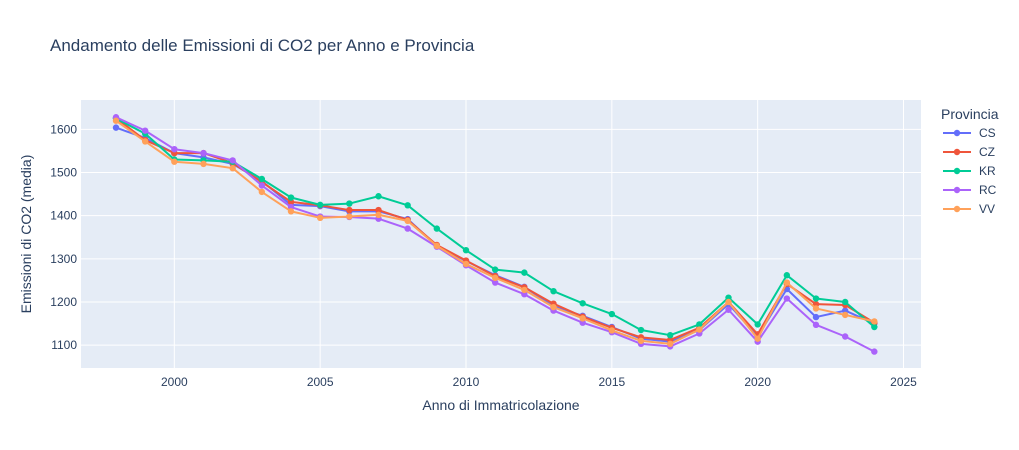 Image resolution: width=1019 pixels, height=450 pixels. What do you see at coordinates (63, 129) in the screenshot?
I see `y-tick-label: 1600` at bounding box center [63, 129].